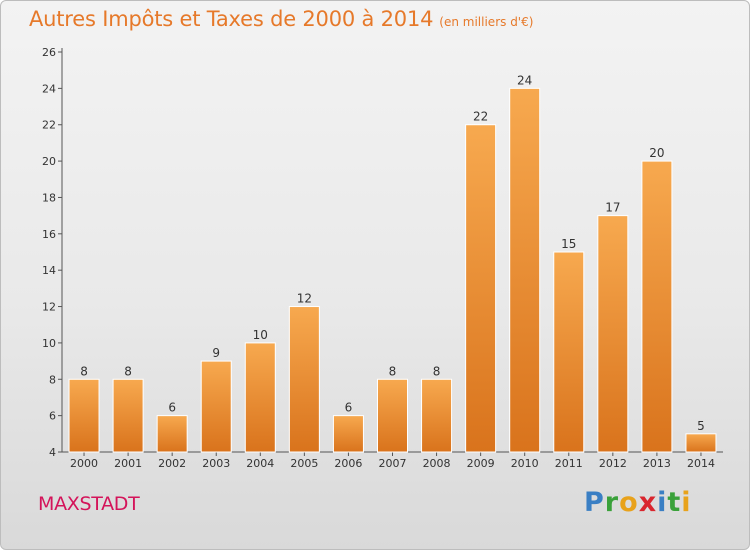 The image size is (750, 550). Describe the element at coordinates (629, 502) in the screenshot. I see `logo-letter: o` at that location.